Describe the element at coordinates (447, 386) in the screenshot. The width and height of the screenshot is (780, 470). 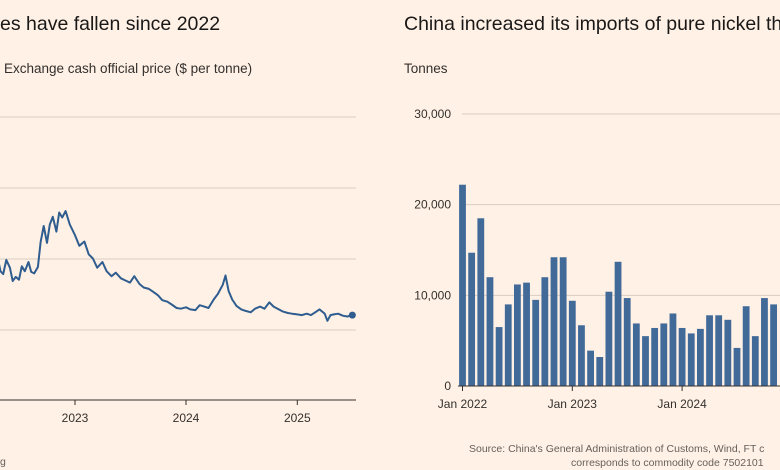
I see `right-y-tick-label: 0` at that location.